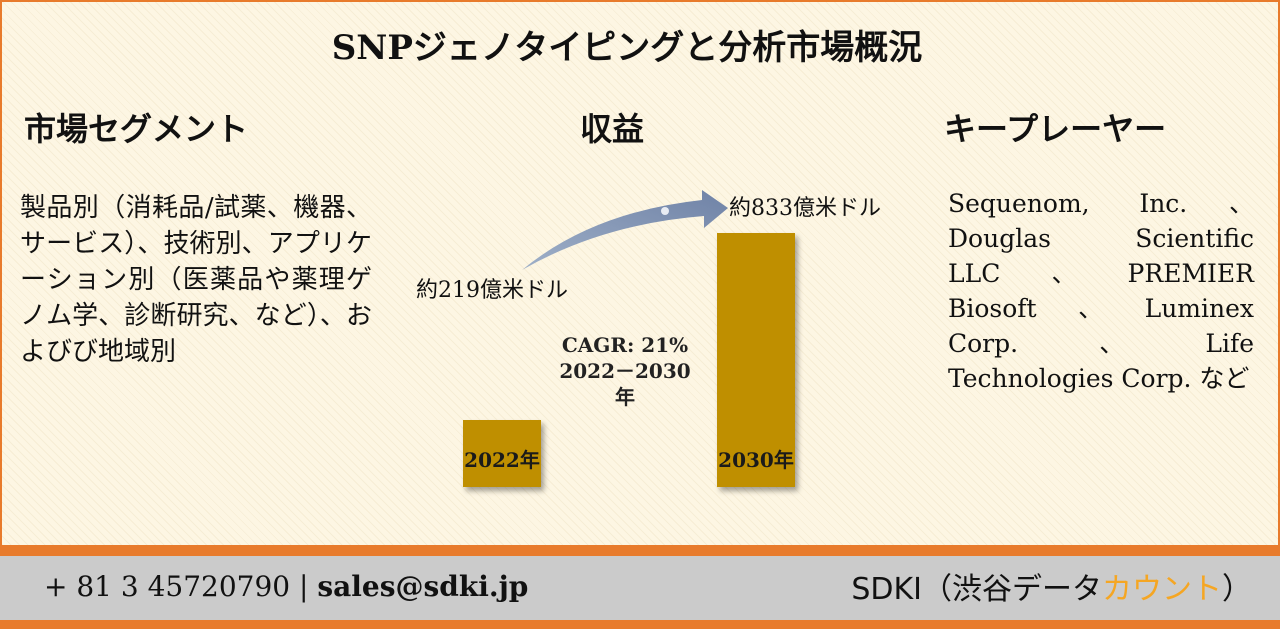 This screenshot has height=642, width=1280. Describe the element at coordinates (1055, 129) in the screenshot. I see `players-heading: キープレーヤー` at that location.